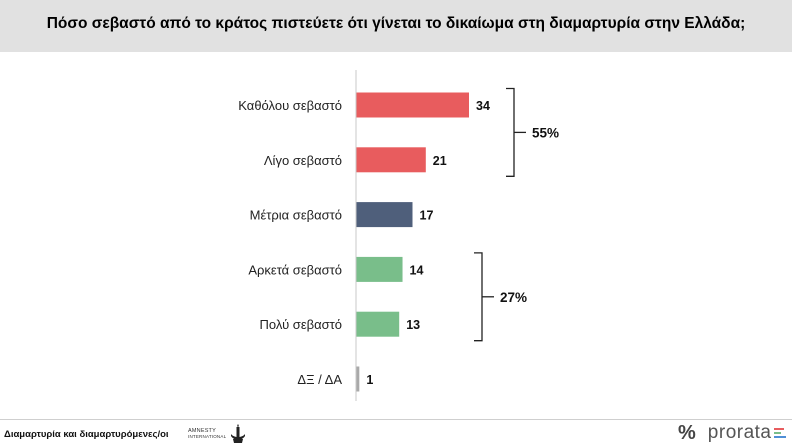  I want to click on category-label: Μέτρια σεβαστό, so click(296, 215).